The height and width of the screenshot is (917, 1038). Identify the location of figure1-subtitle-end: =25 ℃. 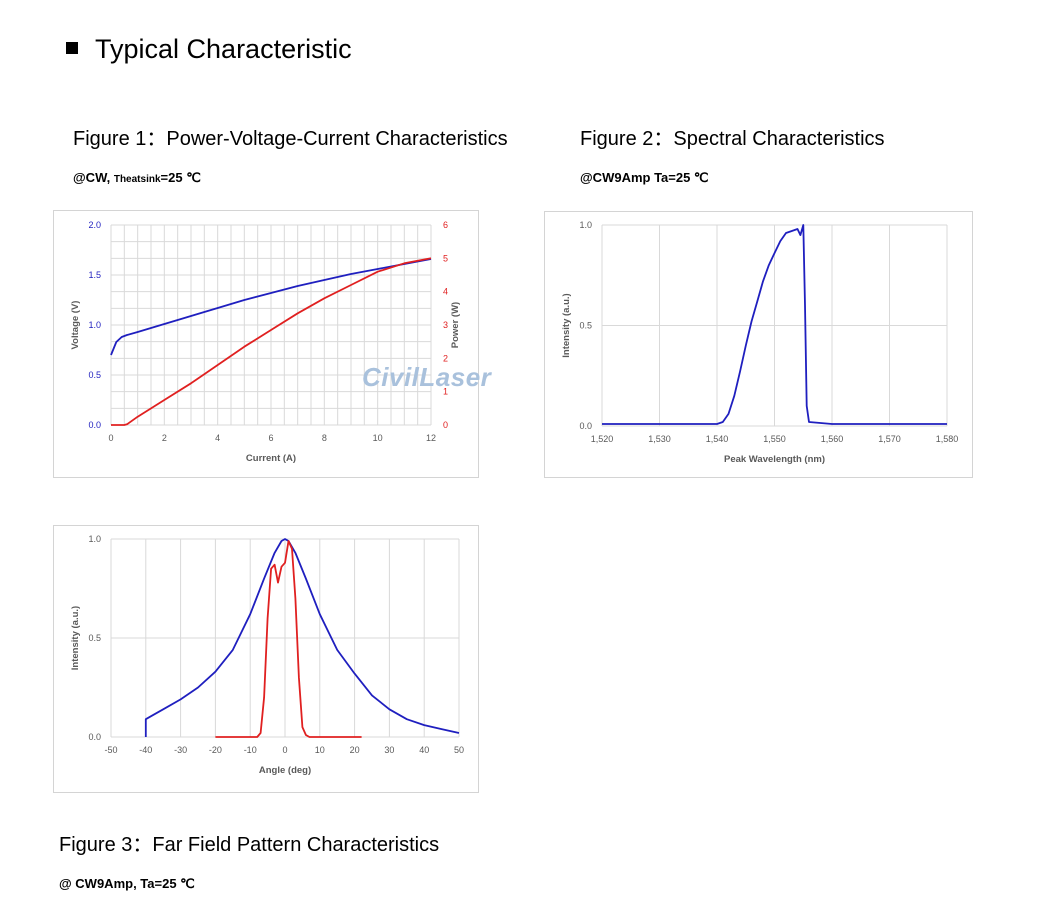
(180, 177).